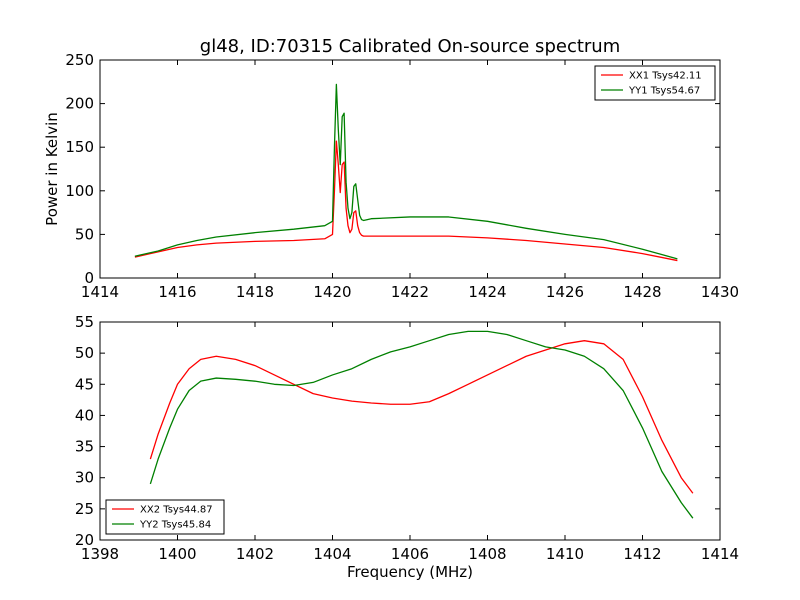 The height and width of the screenshot is (600, 800). Describe the element at coordinates (175, 525) in the screenshot. I see `legend-label: YY2 Tsys45.84` at that location.